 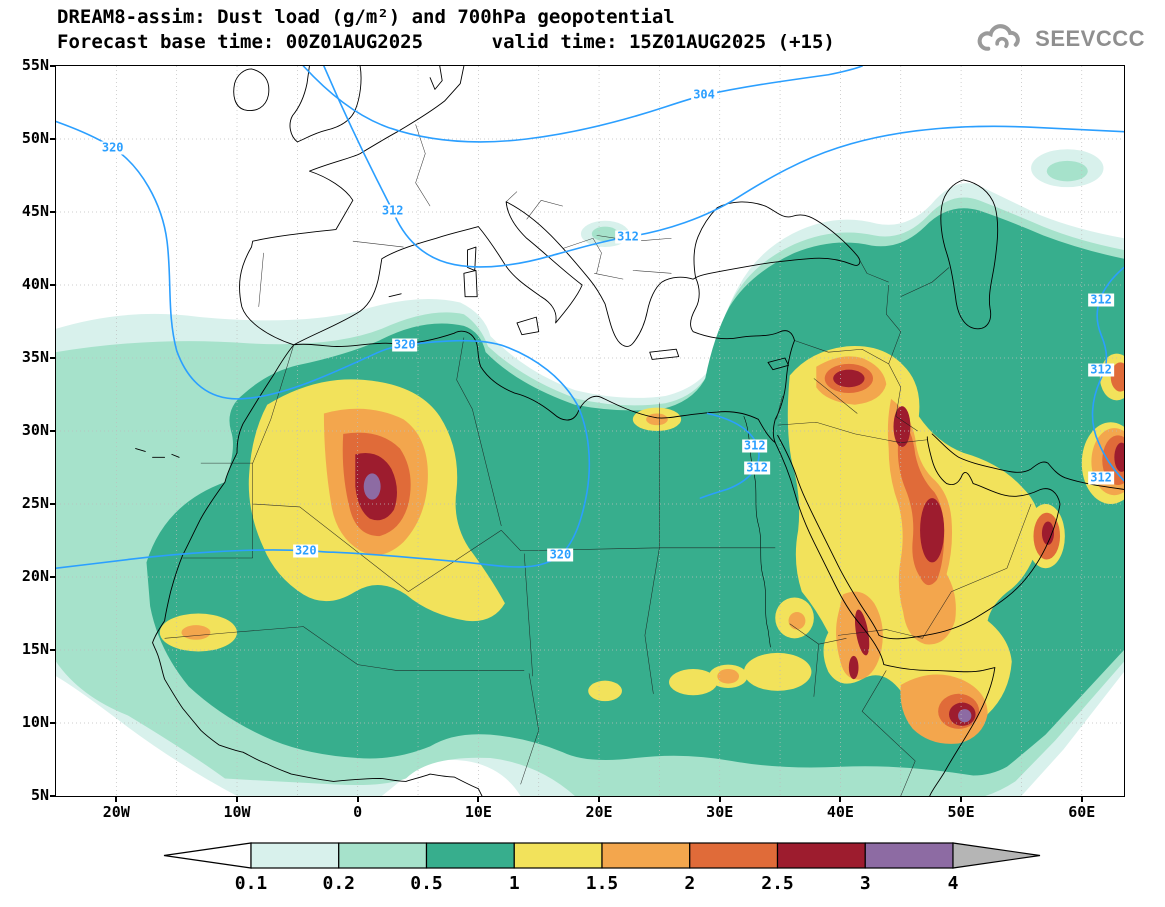 What do you see at coordinates (544, 322) in the screenshot?
I see `coast-mediterranean` at bounding box center [544, 322].